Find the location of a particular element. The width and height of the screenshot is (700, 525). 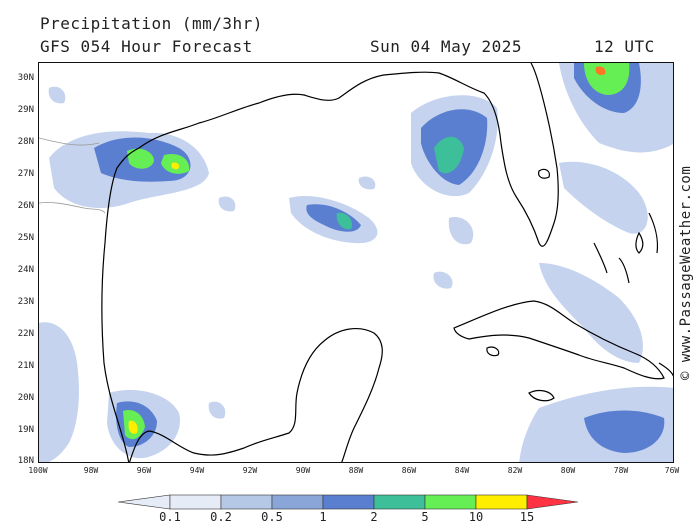

lat-label-30n: 30N is located at coordinates (25, 78).